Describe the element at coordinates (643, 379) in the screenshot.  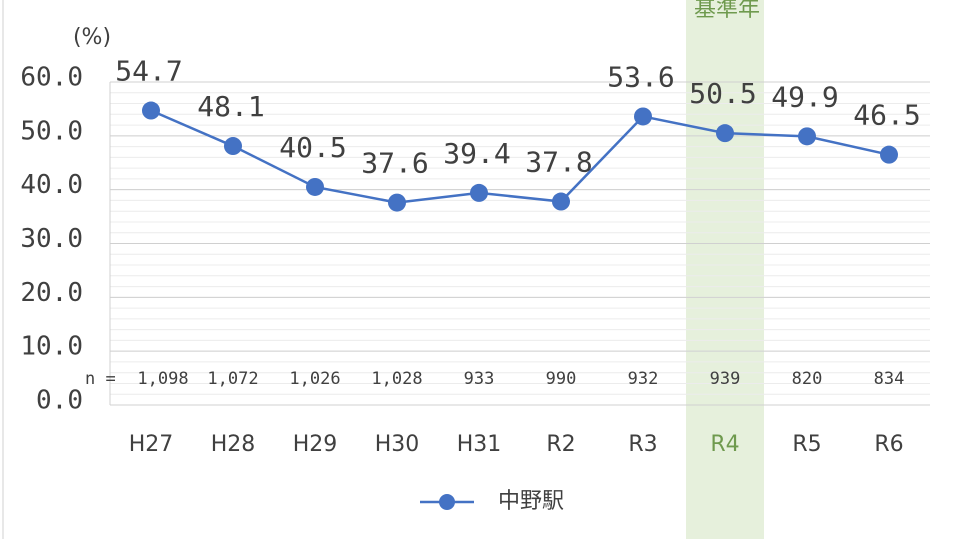
I see `n-label: 932` at that location.